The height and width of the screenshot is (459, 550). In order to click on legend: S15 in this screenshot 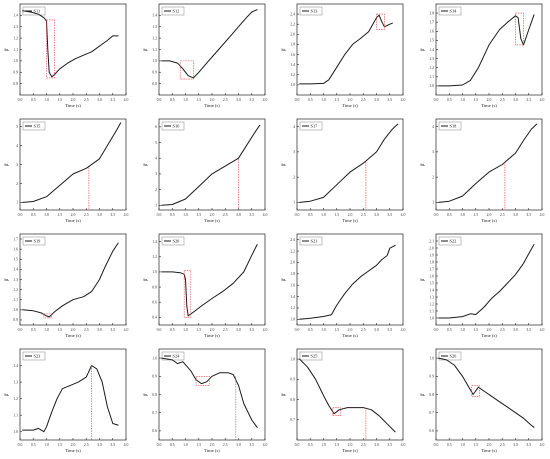, I will do `click(34, 126)`.